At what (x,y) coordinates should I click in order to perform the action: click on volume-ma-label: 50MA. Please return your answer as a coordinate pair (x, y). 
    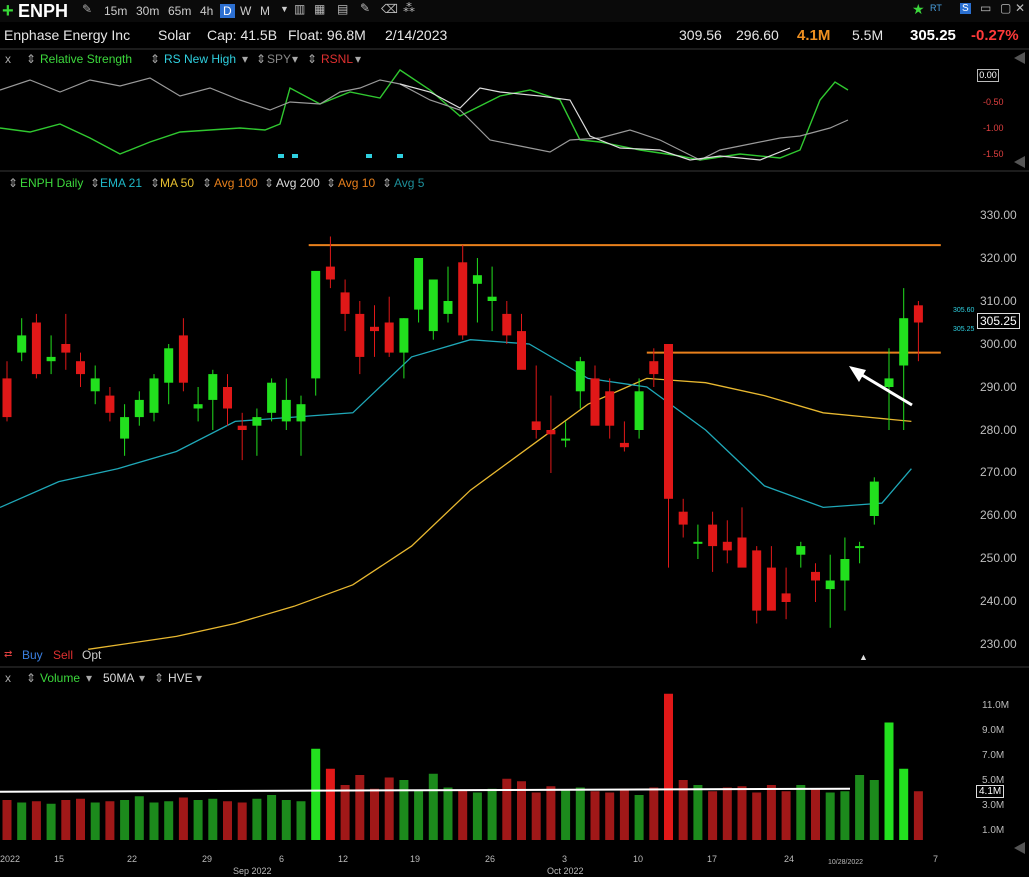
    Looking at the image, I should click on (119, 678).